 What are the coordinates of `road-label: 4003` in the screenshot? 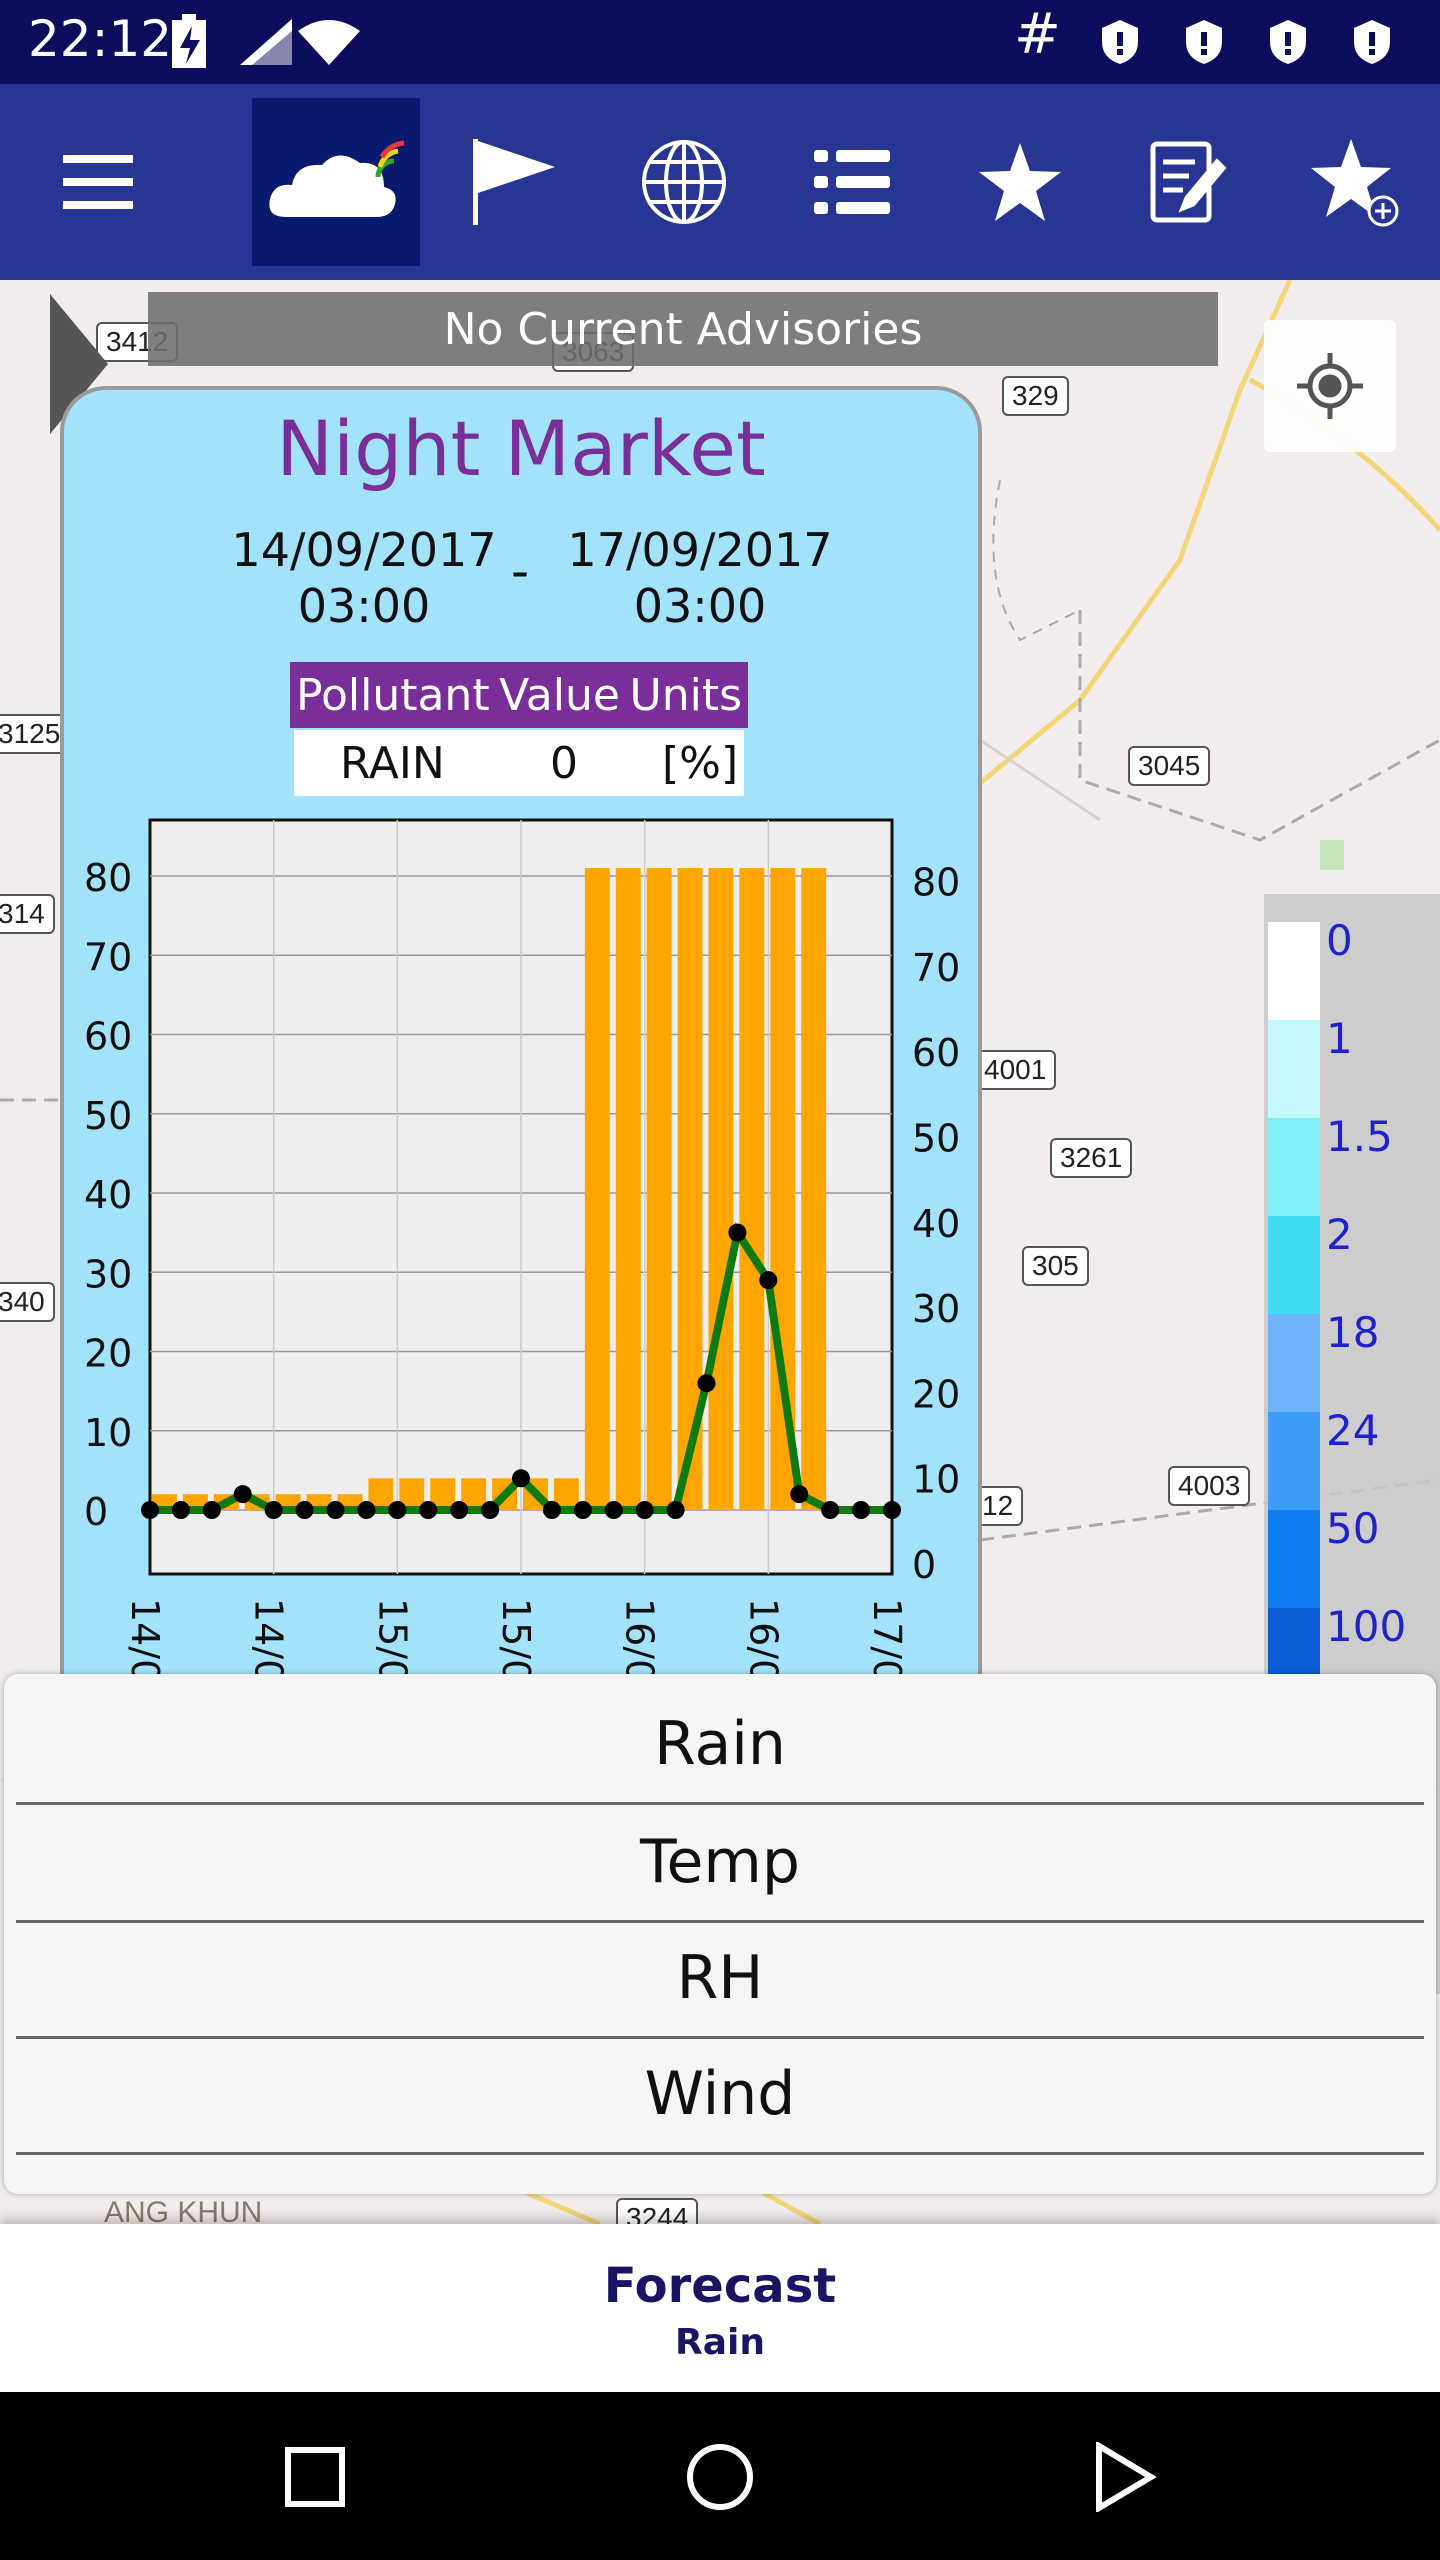 It's located at (1209, 1486).